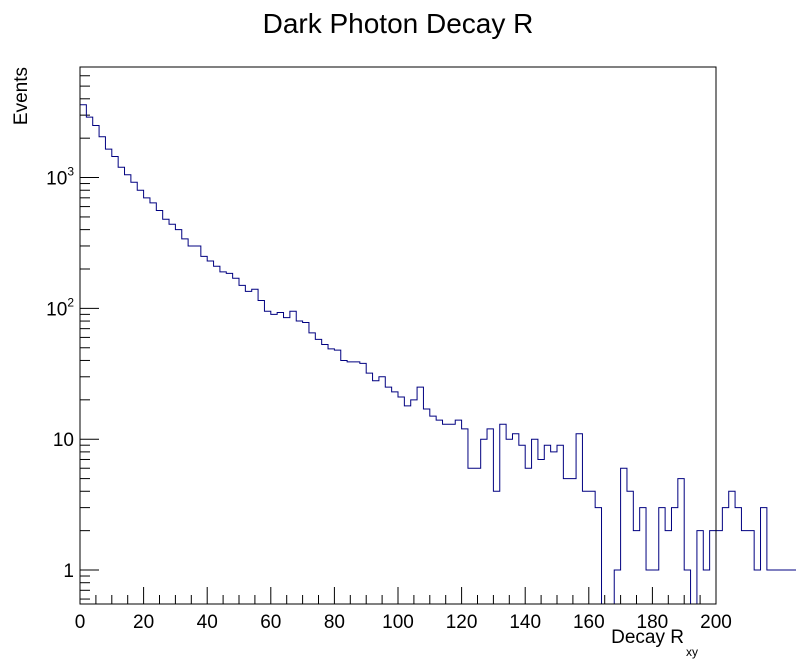 The width and height of the screenshot is (796, 672). Describe the element at coordinates (525, 622) in the screenshot. I see `x-tick-label: 140` at that location.